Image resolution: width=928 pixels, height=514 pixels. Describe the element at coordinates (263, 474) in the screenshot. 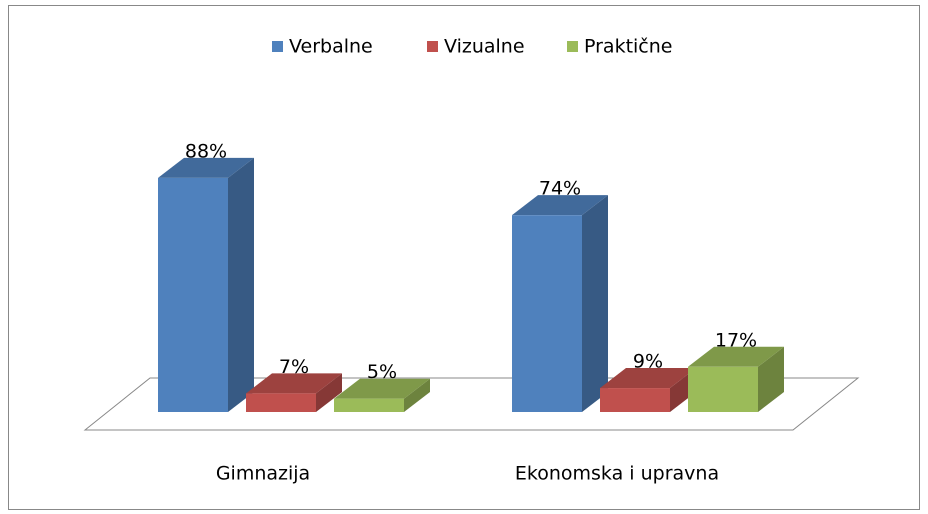

I see `x-tick-label: Gimnazija` at that location.